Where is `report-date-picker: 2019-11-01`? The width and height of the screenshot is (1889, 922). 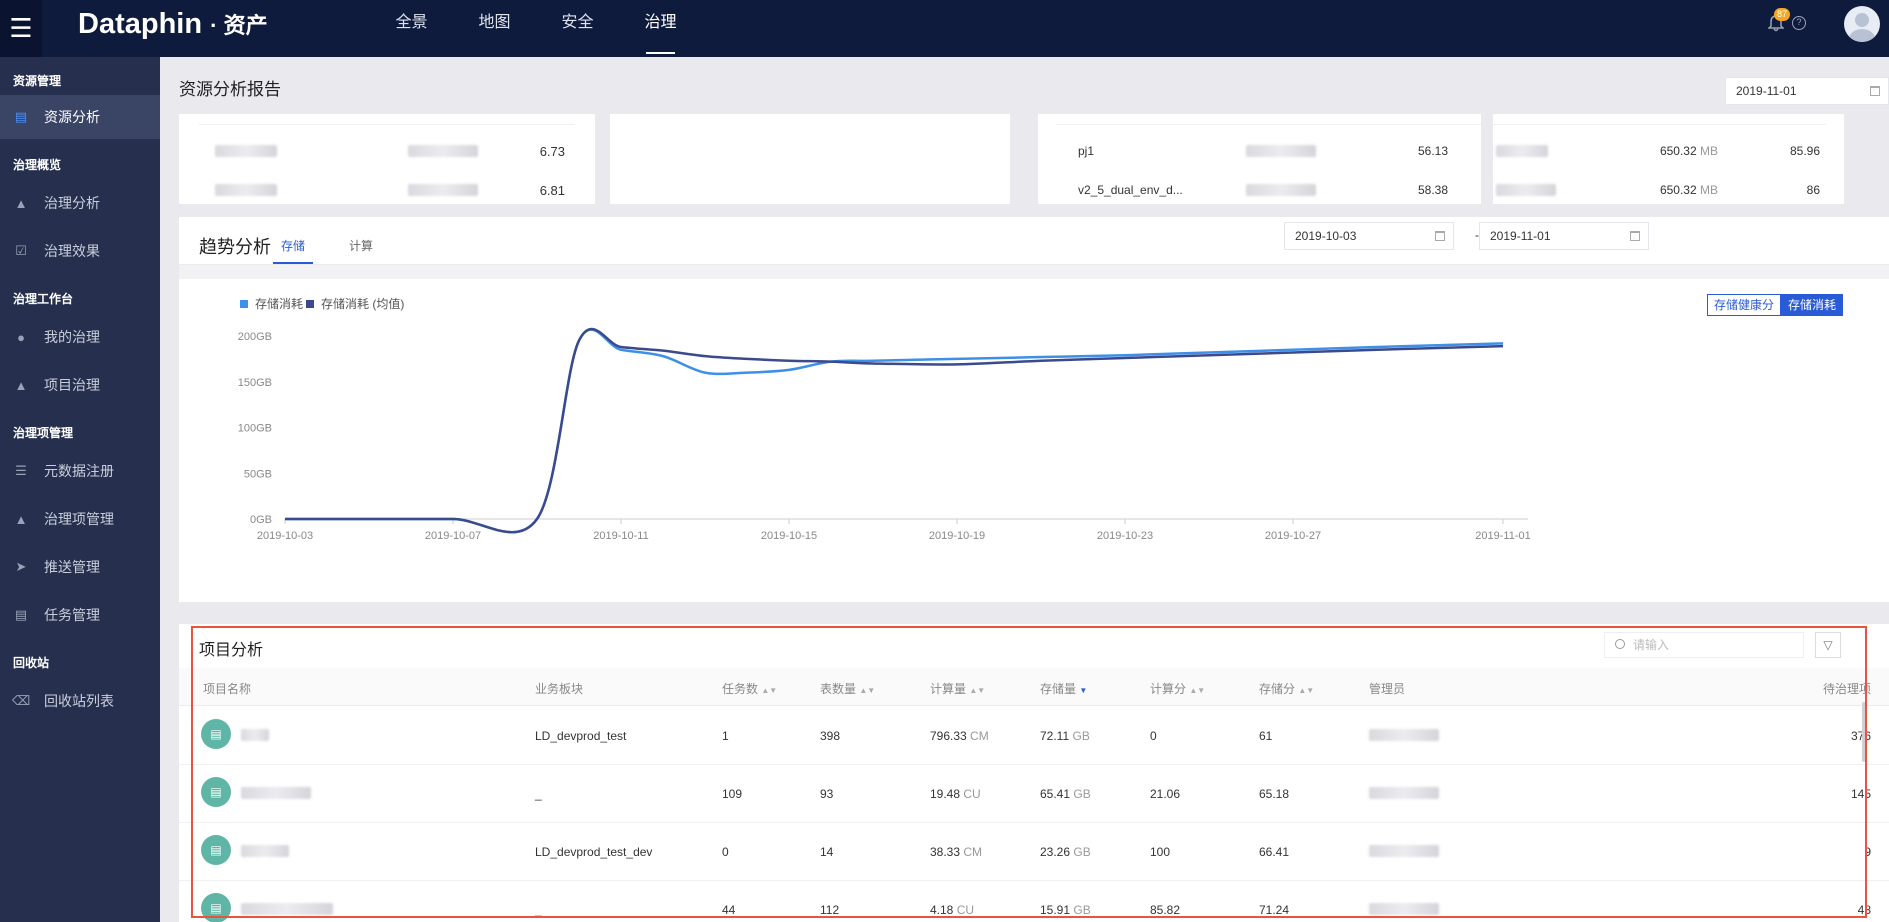
report-date-picker: 2019-11-01 is located at coordinates (1807, 91).